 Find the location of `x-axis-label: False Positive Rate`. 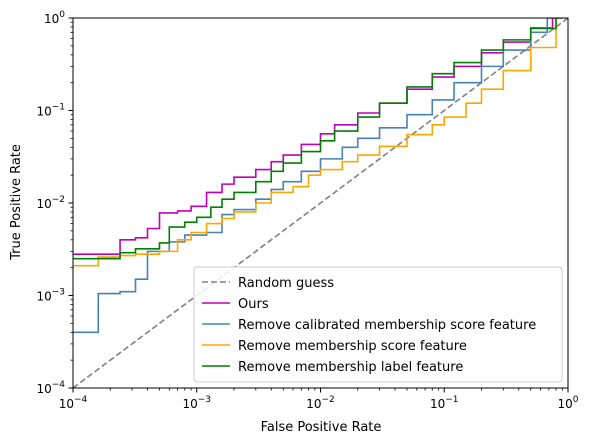

x-axis-label: False Positive Rate is located at coordinates (321, 427).